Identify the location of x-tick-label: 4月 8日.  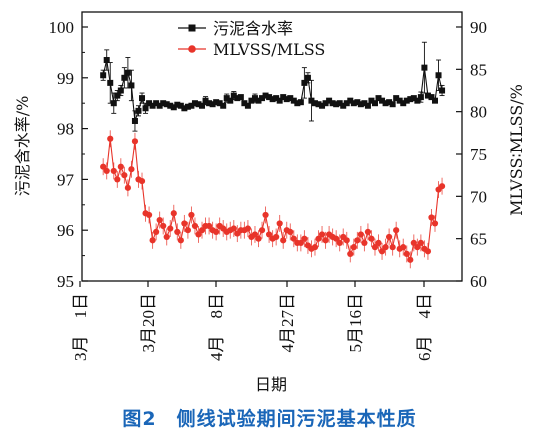
(216, 327).